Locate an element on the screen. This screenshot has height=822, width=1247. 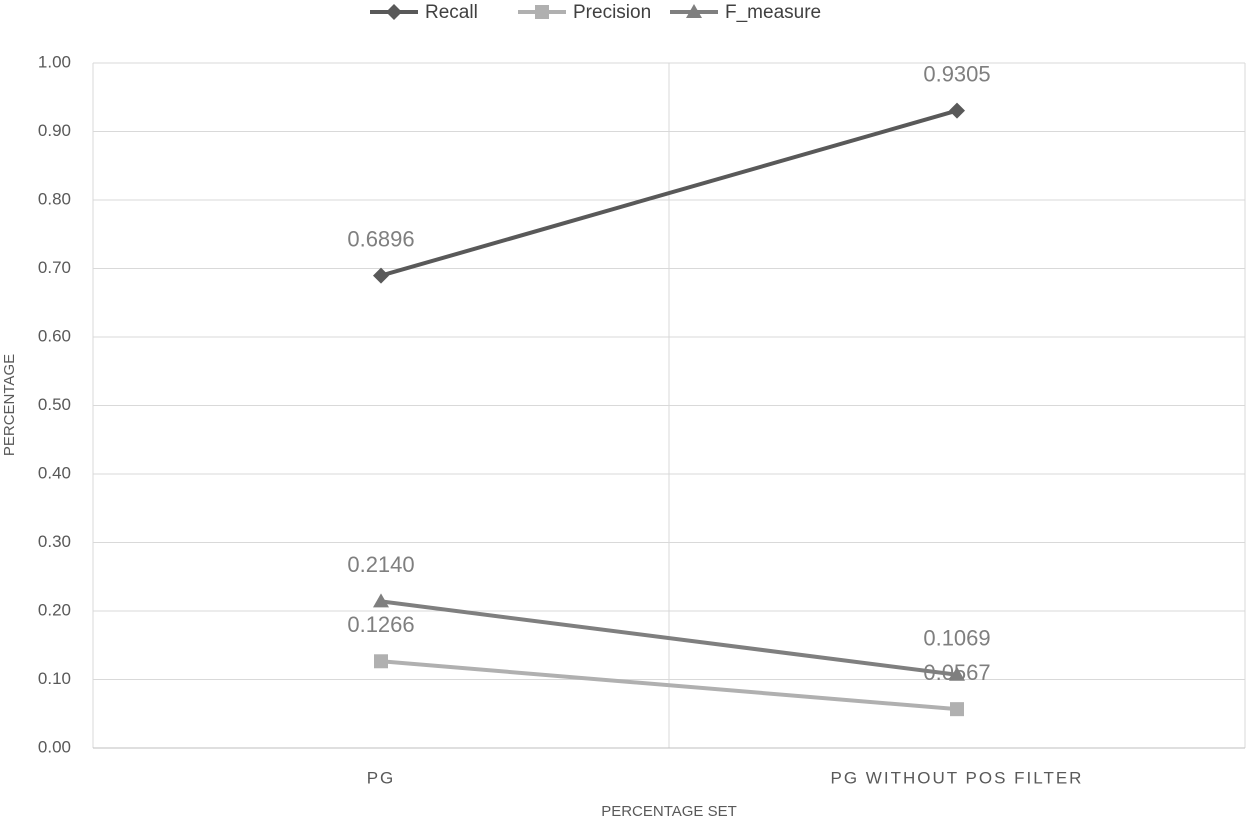
y-axis-title: PERCENTAGE is located at coordinates (9, 405).